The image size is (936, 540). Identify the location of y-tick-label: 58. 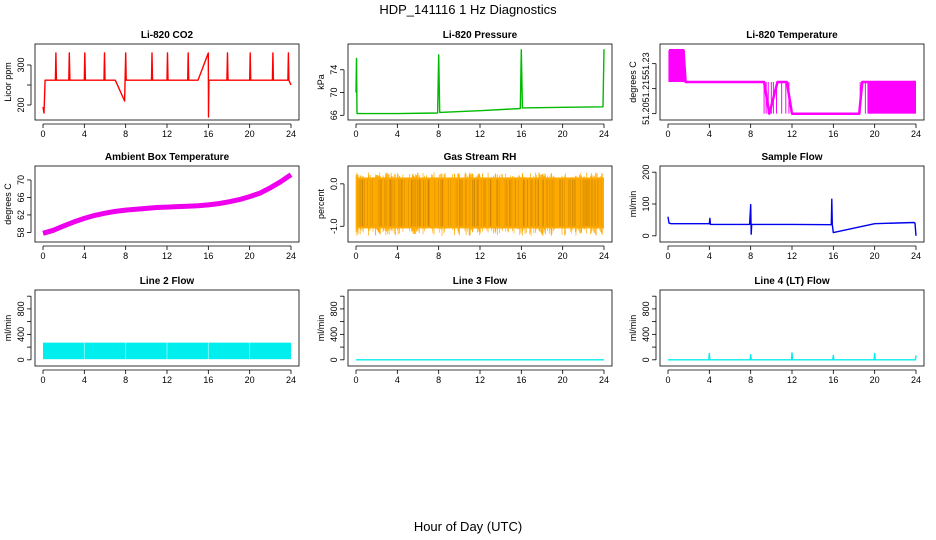
(21, 232).